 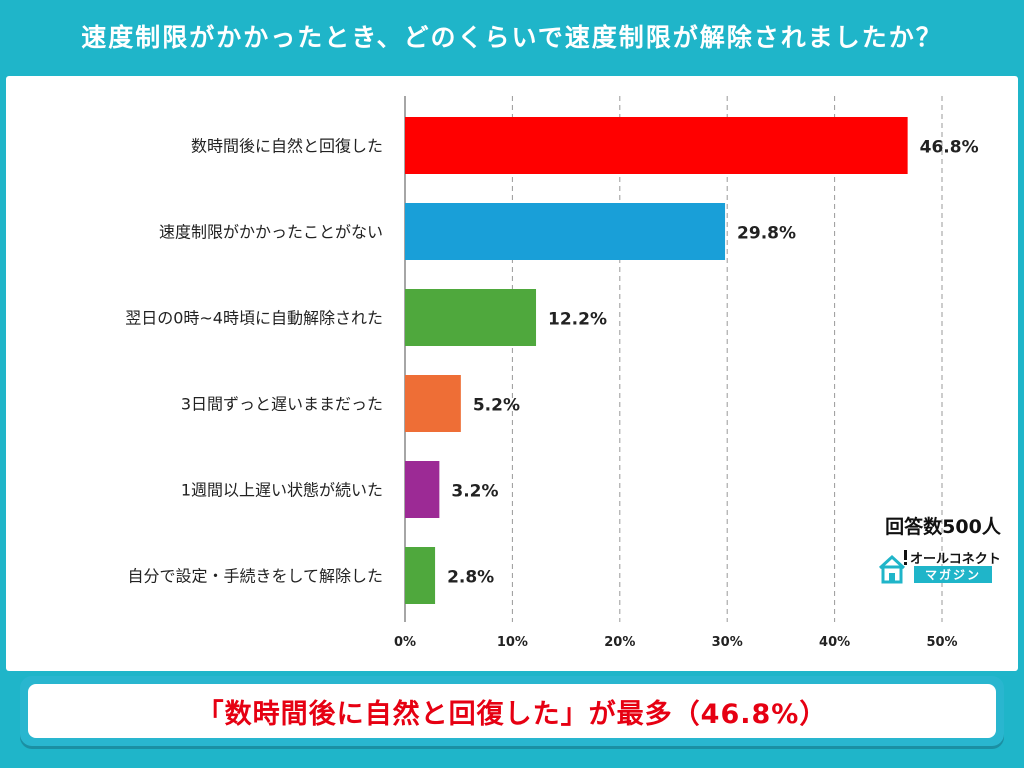 What do you see at coordinates (943, 527) in the screenshot?
I see `respondent-count: 回答数500人` at bounding box center [943, 527].